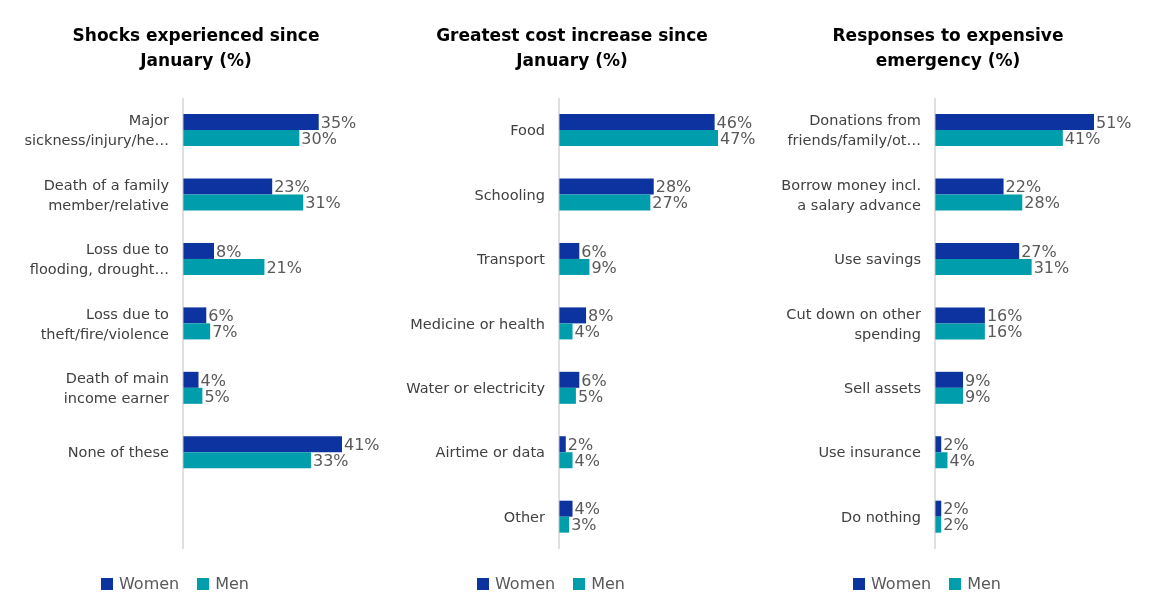 This screenshot has height=606, width=1153. Describe the element at coordinates (490, 452) in the screenshot. I see `y-tick-label: Airtime or data` at that location.